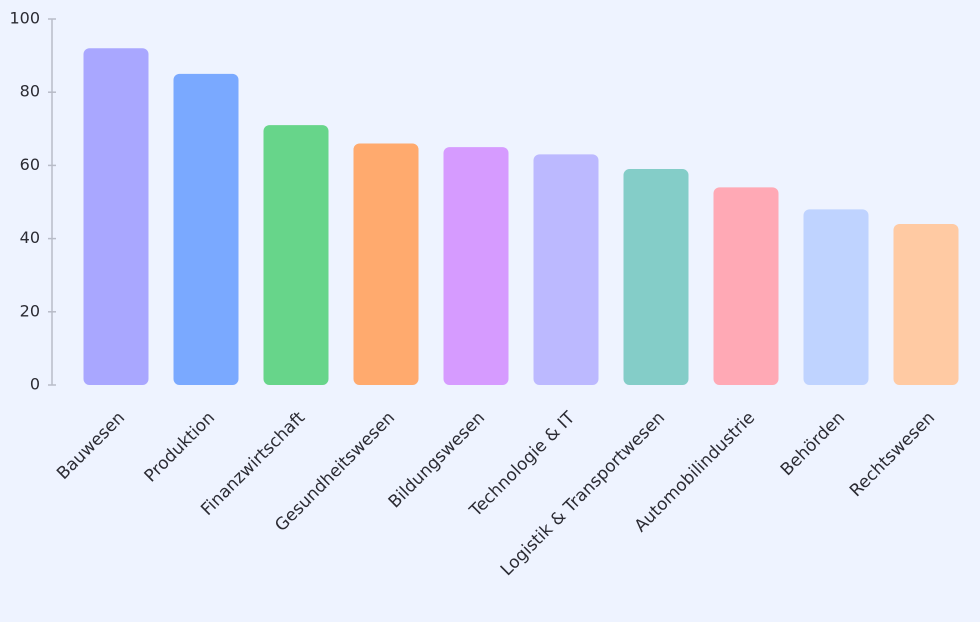 Image resolution: width=980 pixels, height=622 pixels. I want to click on y-tick-label: 100, so click(24, 18).